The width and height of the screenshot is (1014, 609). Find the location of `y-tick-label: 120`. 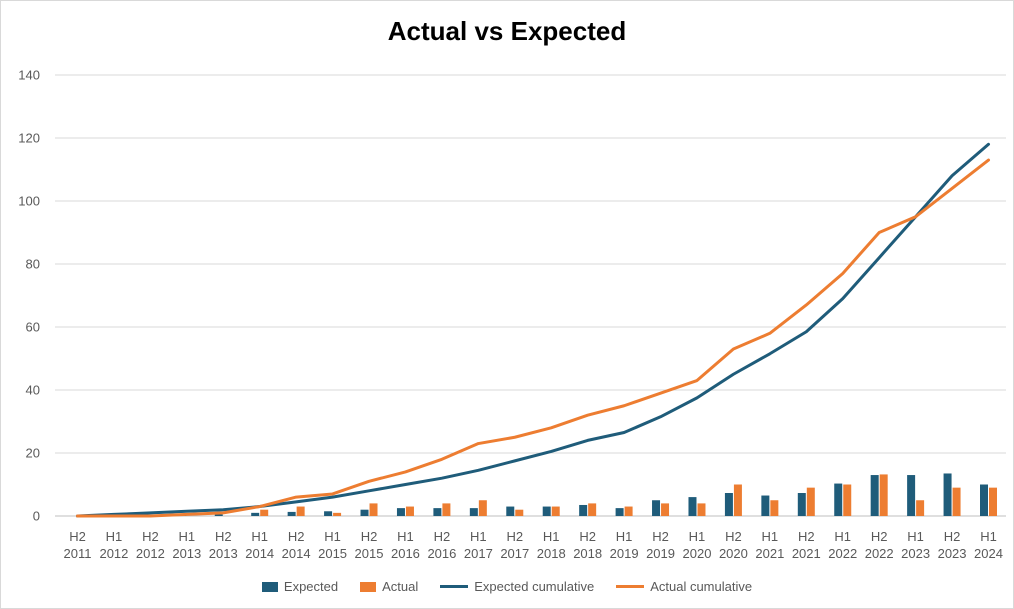

y-tick-label: 120 is located at coordinates (29, 138).